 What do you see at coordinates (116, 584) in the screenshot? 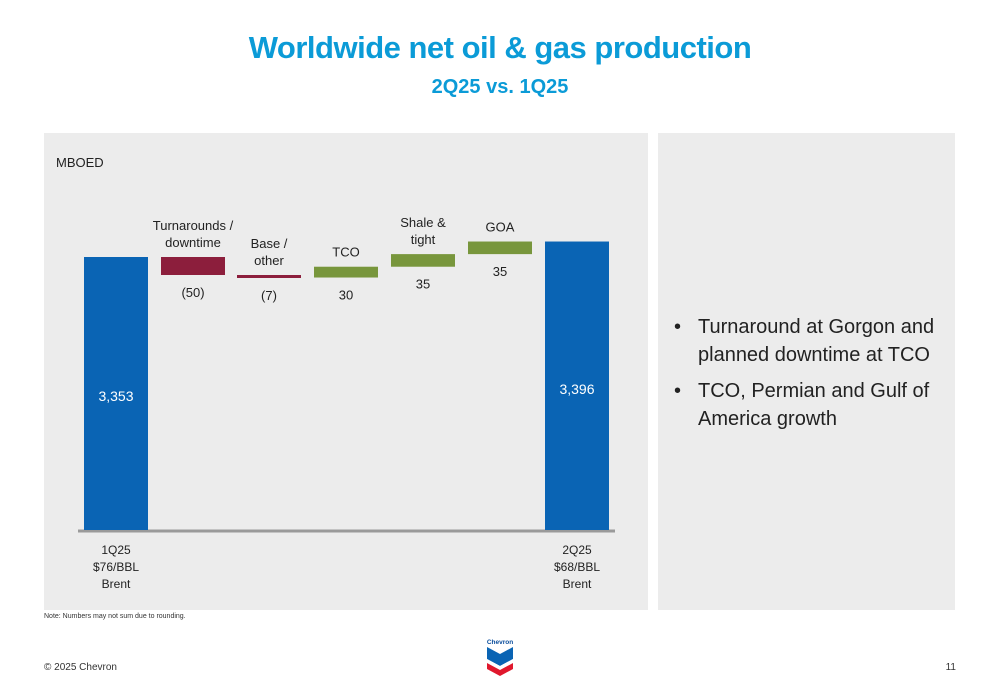
I see `start-category-label: Brent` at bounding box center [116, 584].